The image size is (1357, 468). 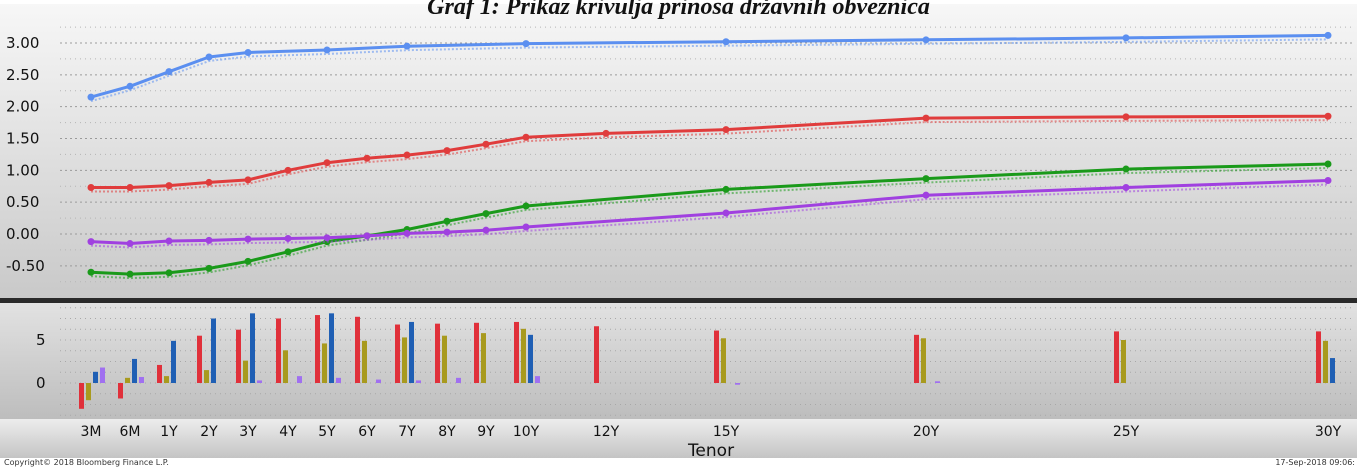 I want to click on series-line, so click(x=709, y=66).